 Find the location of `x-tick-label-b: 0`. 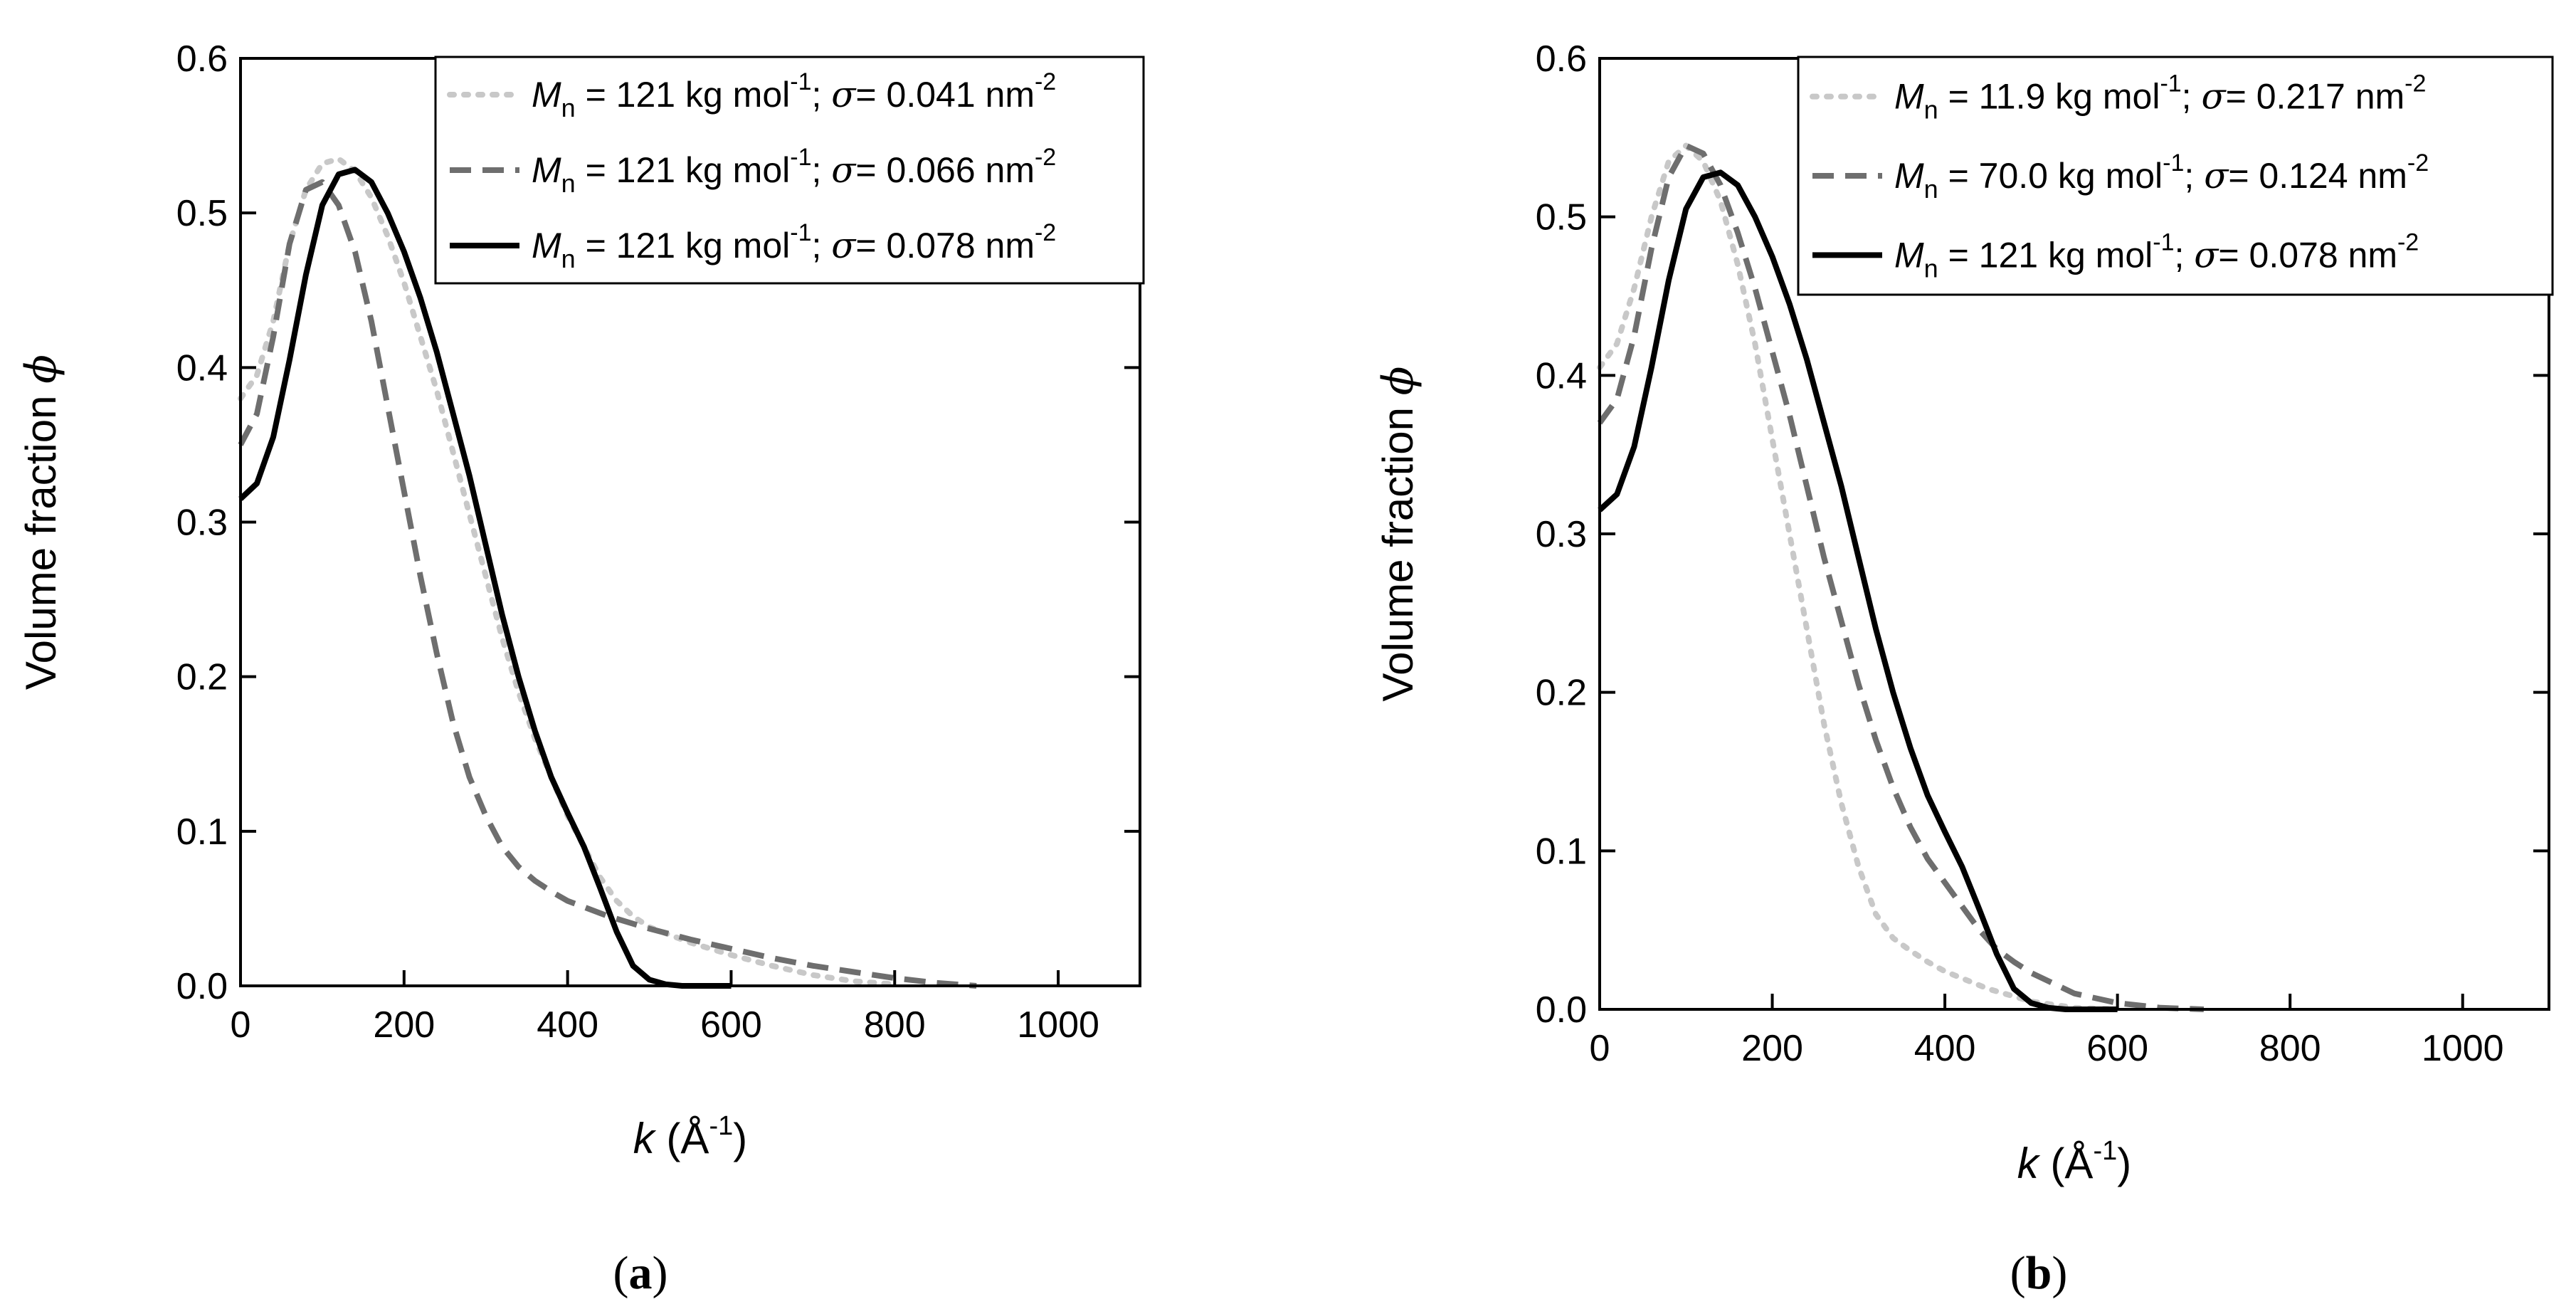

x-tick-label-b: 0 is located at coordinates (1600, 1048).